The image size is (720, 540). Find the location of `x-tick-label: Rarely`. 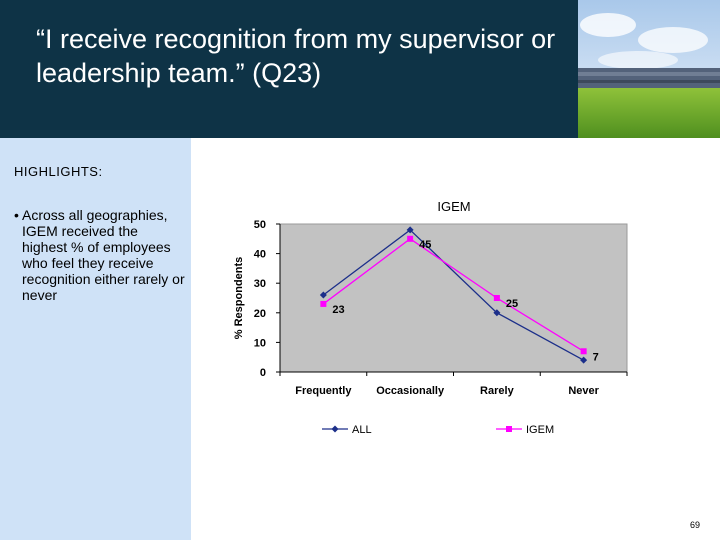

x-tick-label: Rarely is located at coordinates (497, 391).